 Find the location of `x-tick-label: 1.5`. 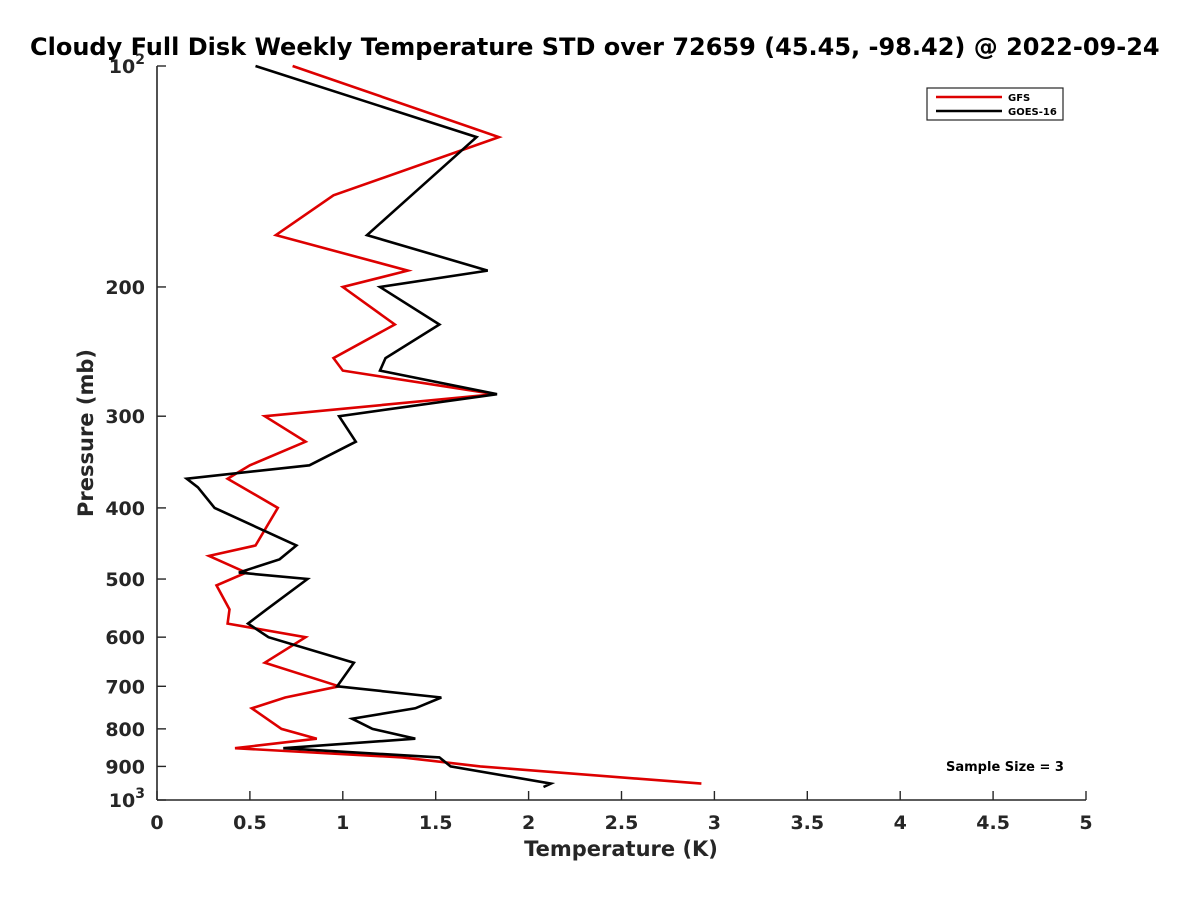

x-tick-label: 1.5 is located at coordinates (436, 823).